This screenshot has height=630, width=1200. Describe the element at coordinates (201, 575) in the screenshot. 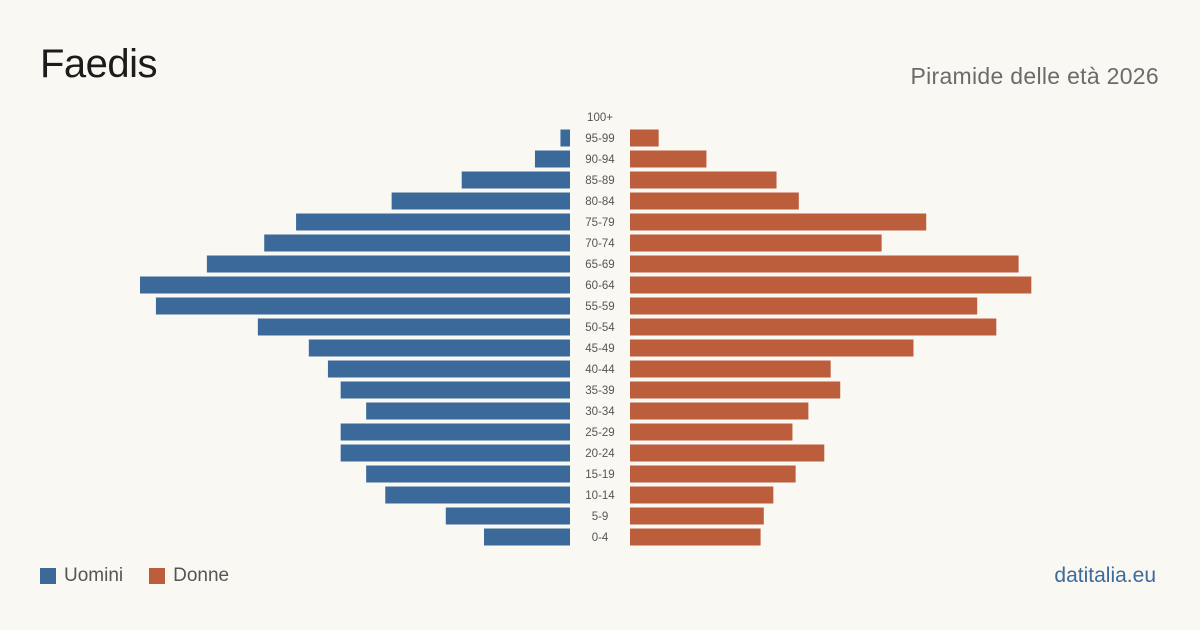

I see `legend-label-women: Donne` at that location.